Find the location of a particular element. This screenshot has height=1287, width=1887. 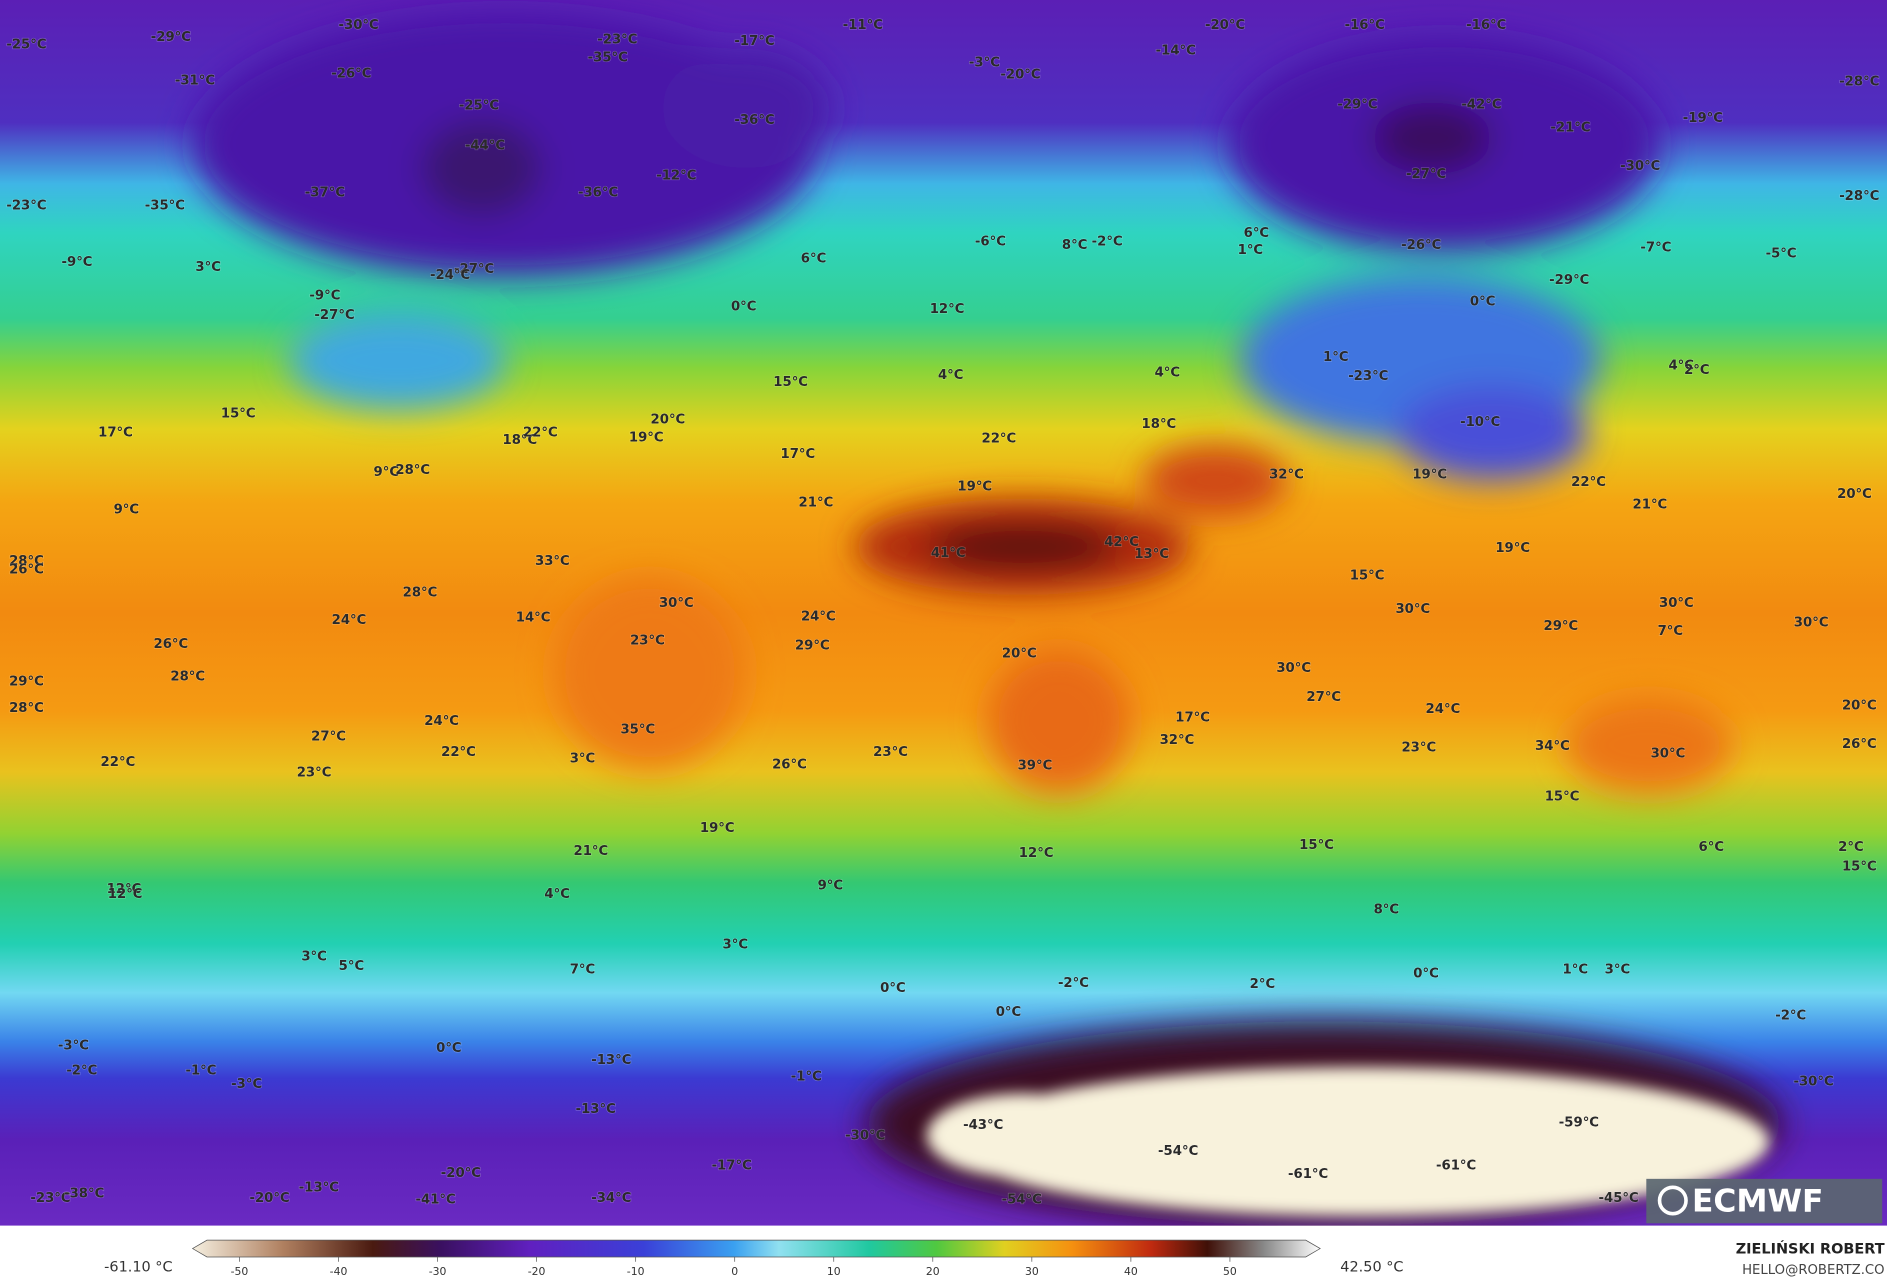

temperature-label: 7°C is located at coordinates (1671, 631).